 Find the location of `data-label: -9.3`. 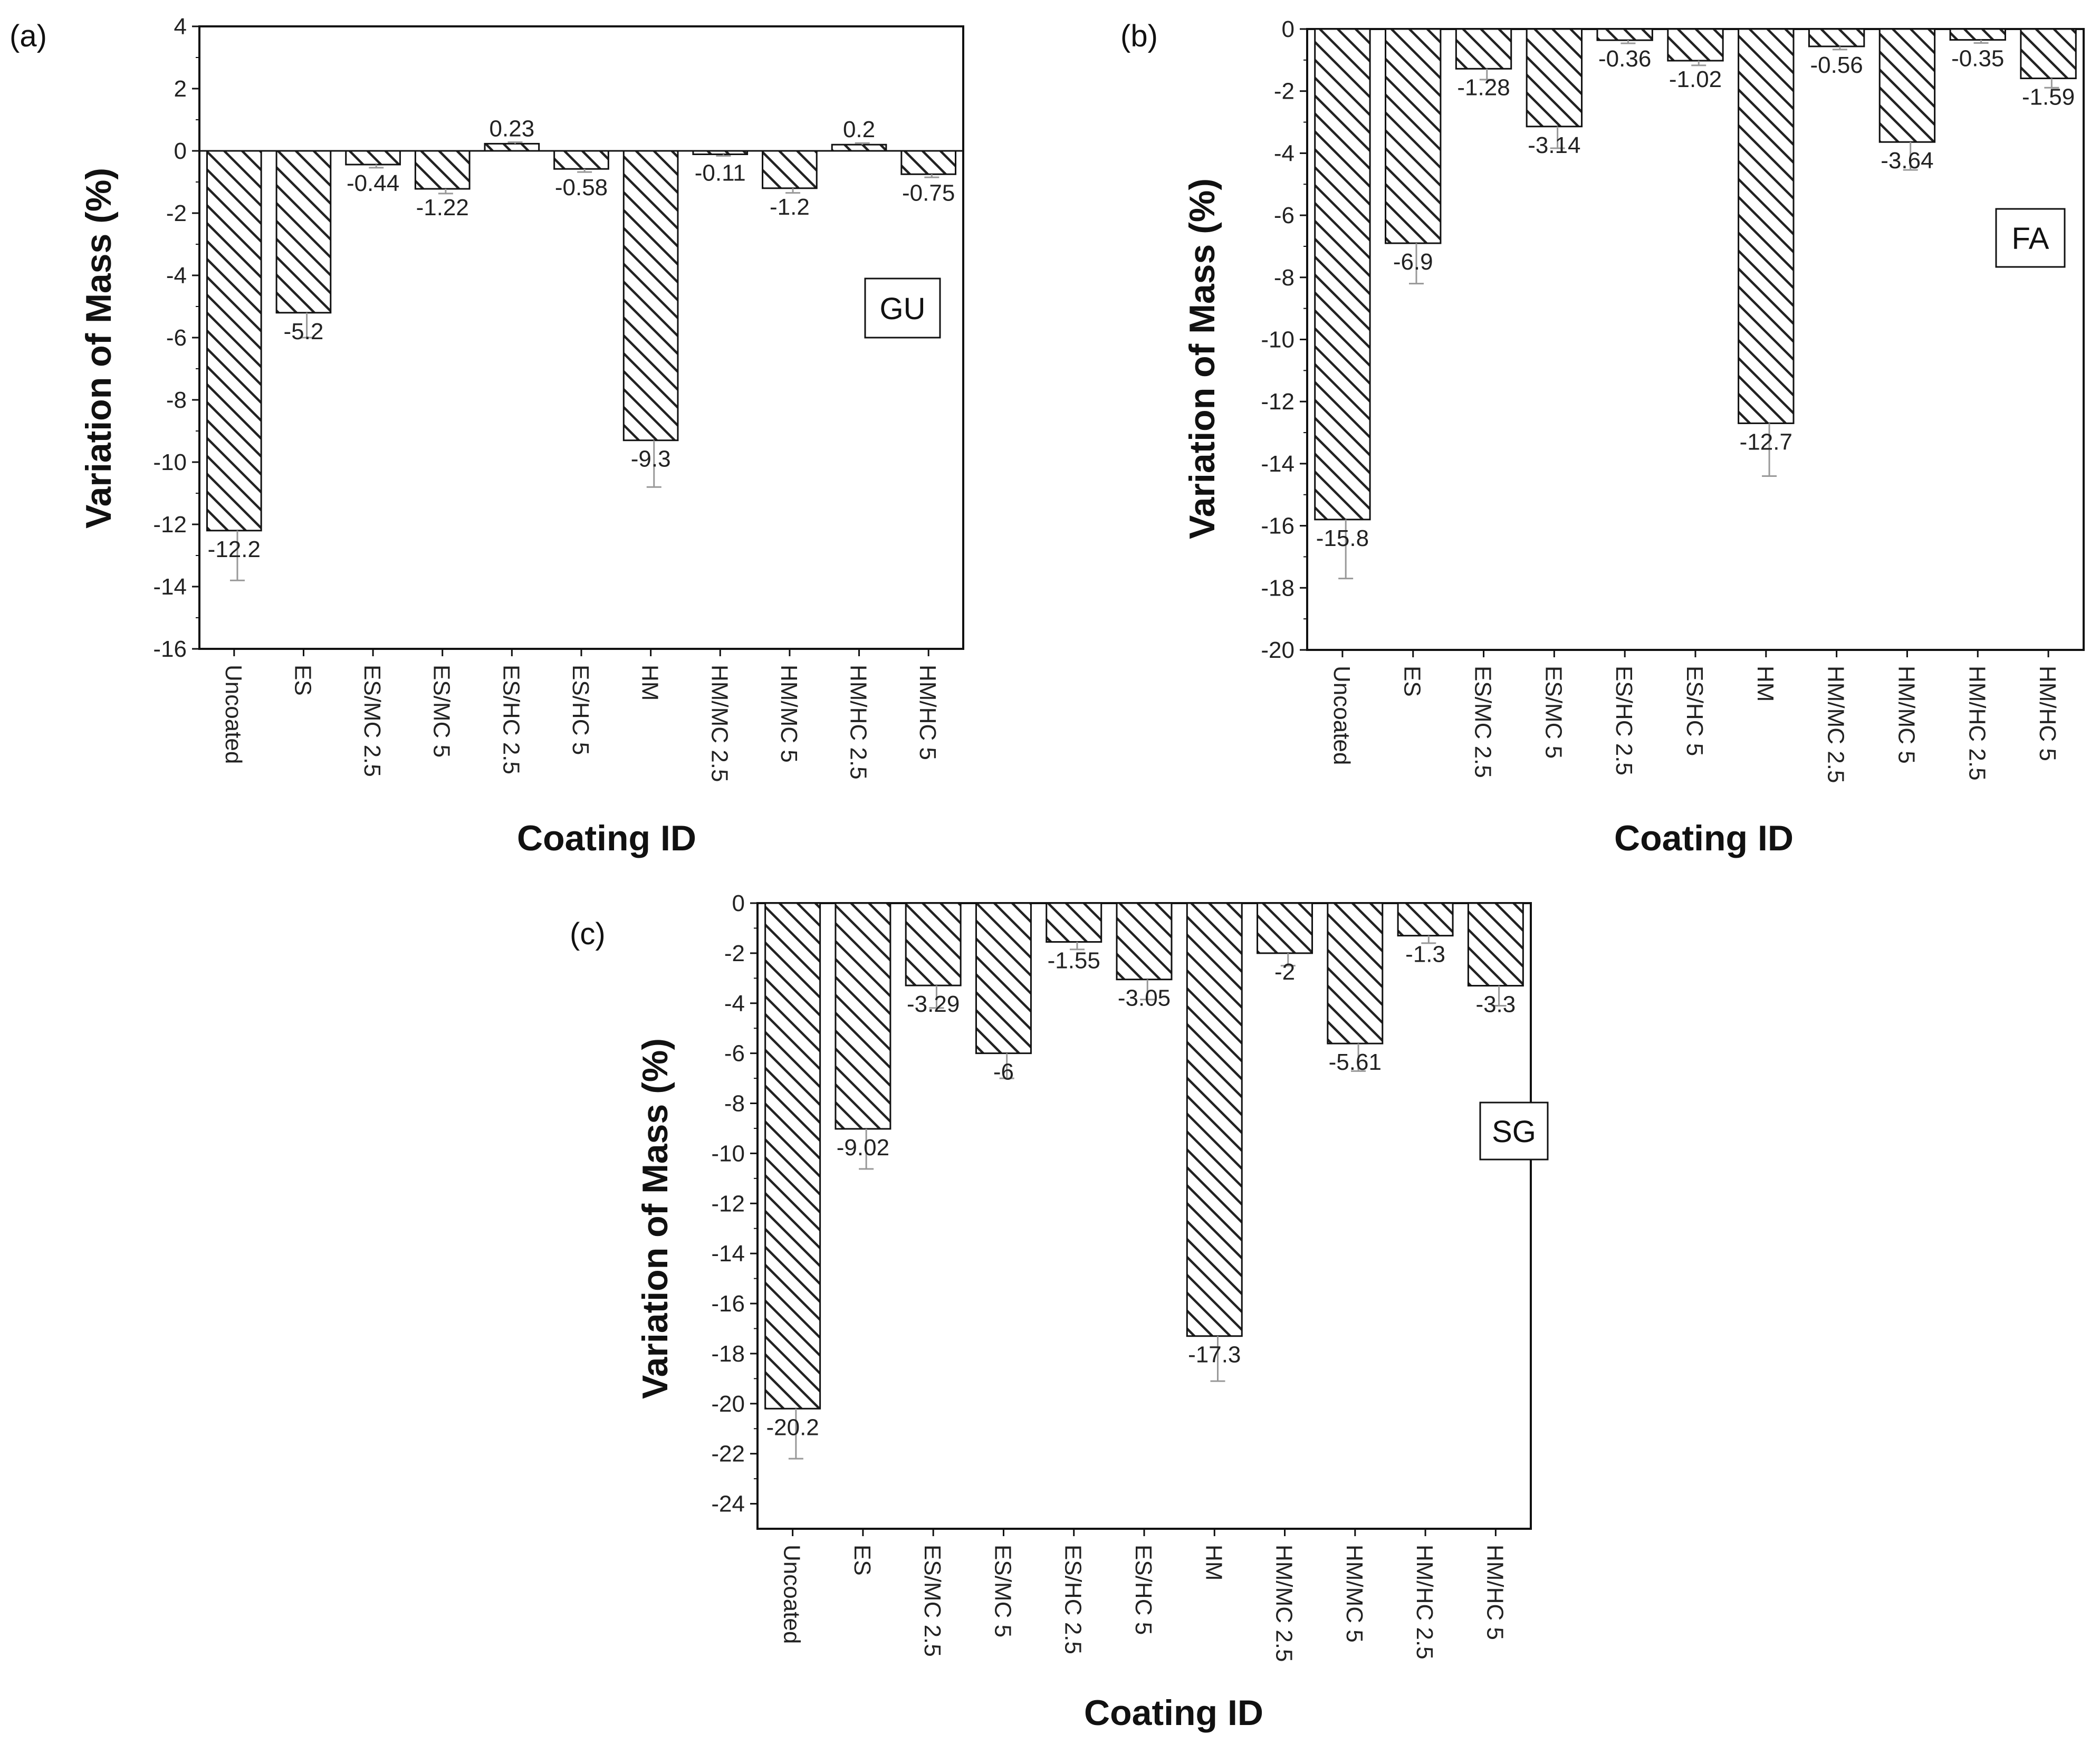

data-label: -9.3 is located at coordinates (651, 459).